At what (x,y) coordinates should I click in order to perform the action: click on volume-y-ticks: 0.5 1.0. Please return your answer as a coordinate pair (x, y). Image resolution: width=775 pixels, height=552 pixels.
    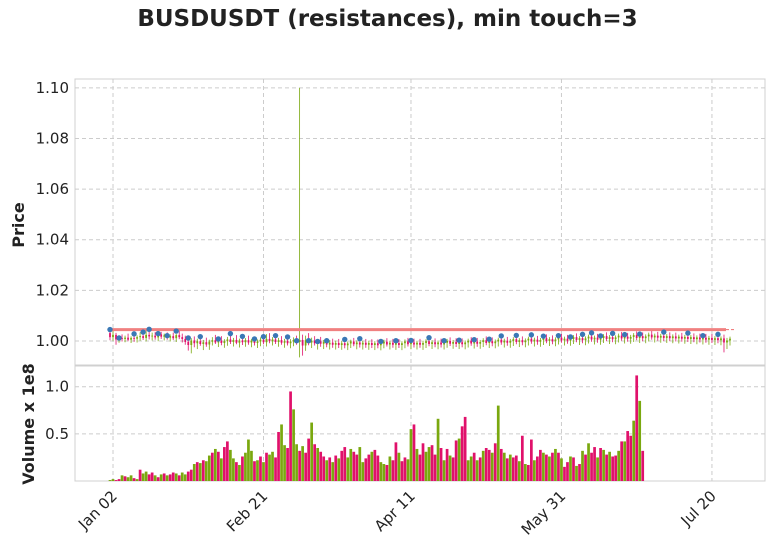
    Looking at the image, I should click on (57, 410).